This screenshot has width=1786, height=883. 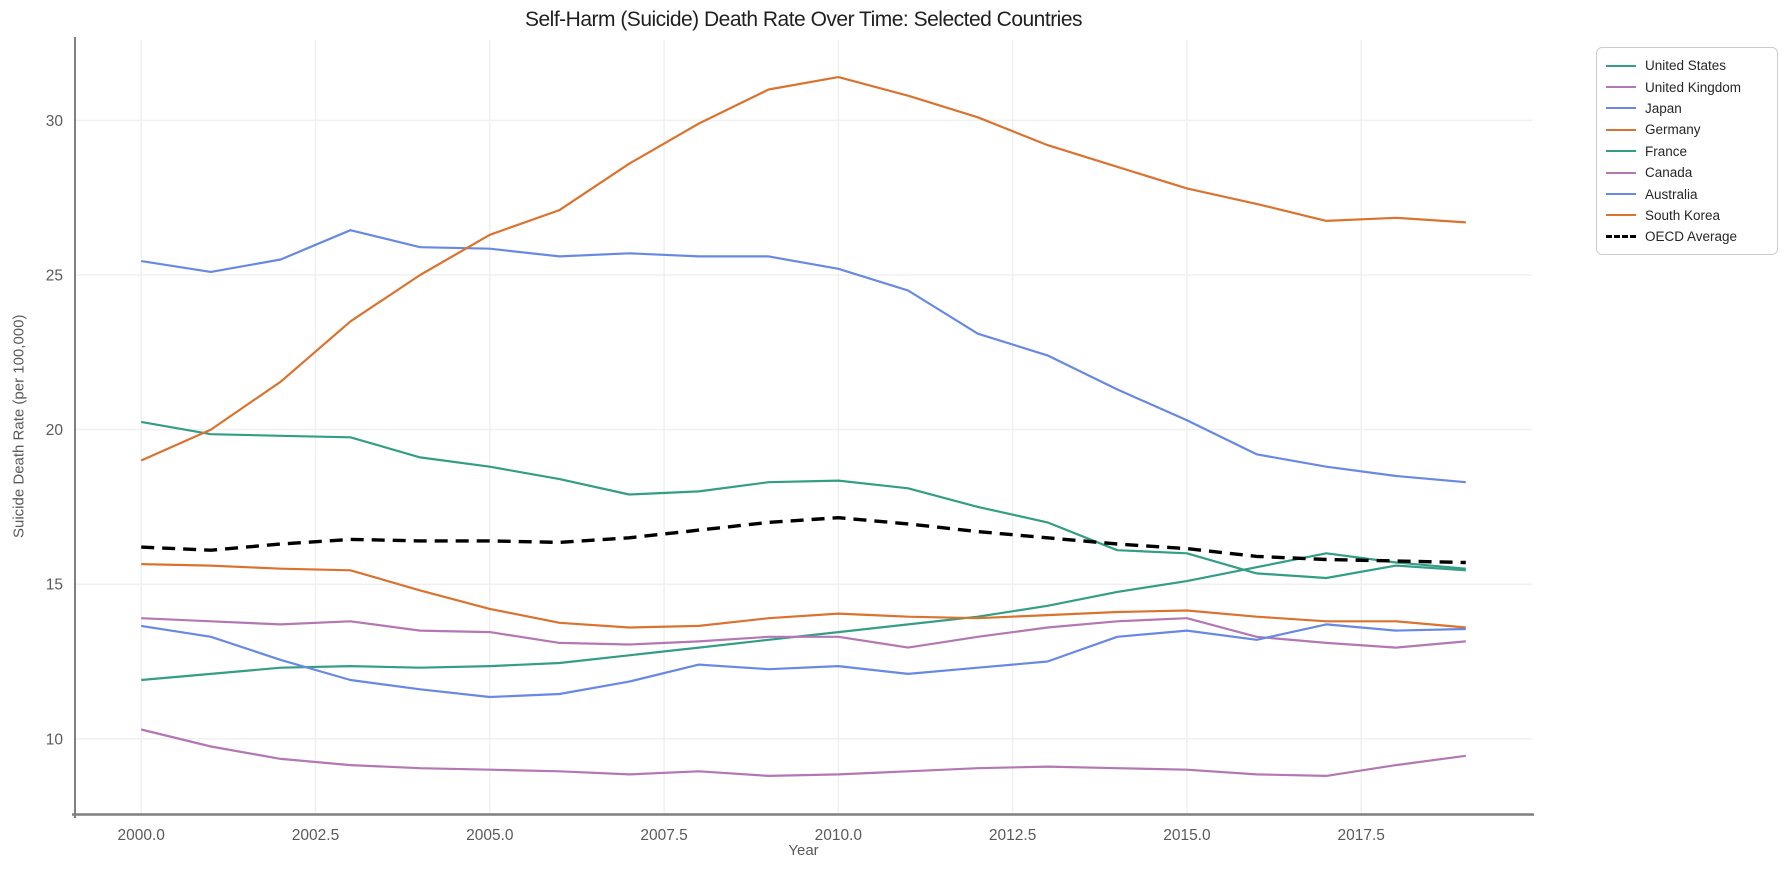 I want to click on legend-item-label: United States, so click(x=1686, y=66).